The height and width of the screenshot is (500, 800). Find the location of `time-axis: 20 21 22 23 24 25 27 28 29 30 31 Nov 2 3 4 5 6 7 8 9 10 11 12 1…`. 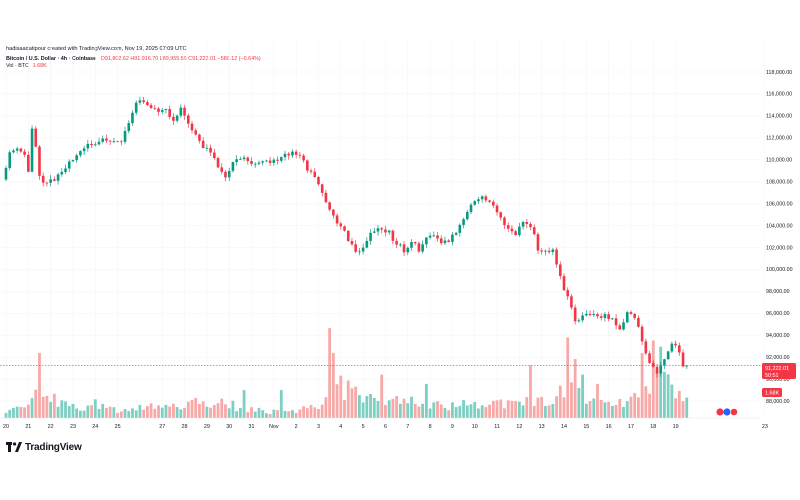

time-axis: 20 21 22 23 24 25 27 28 29 30 31 Nov 2 3 4 5 6 7 8 9 10 11 12 1… is located at coordinates (385, 427).